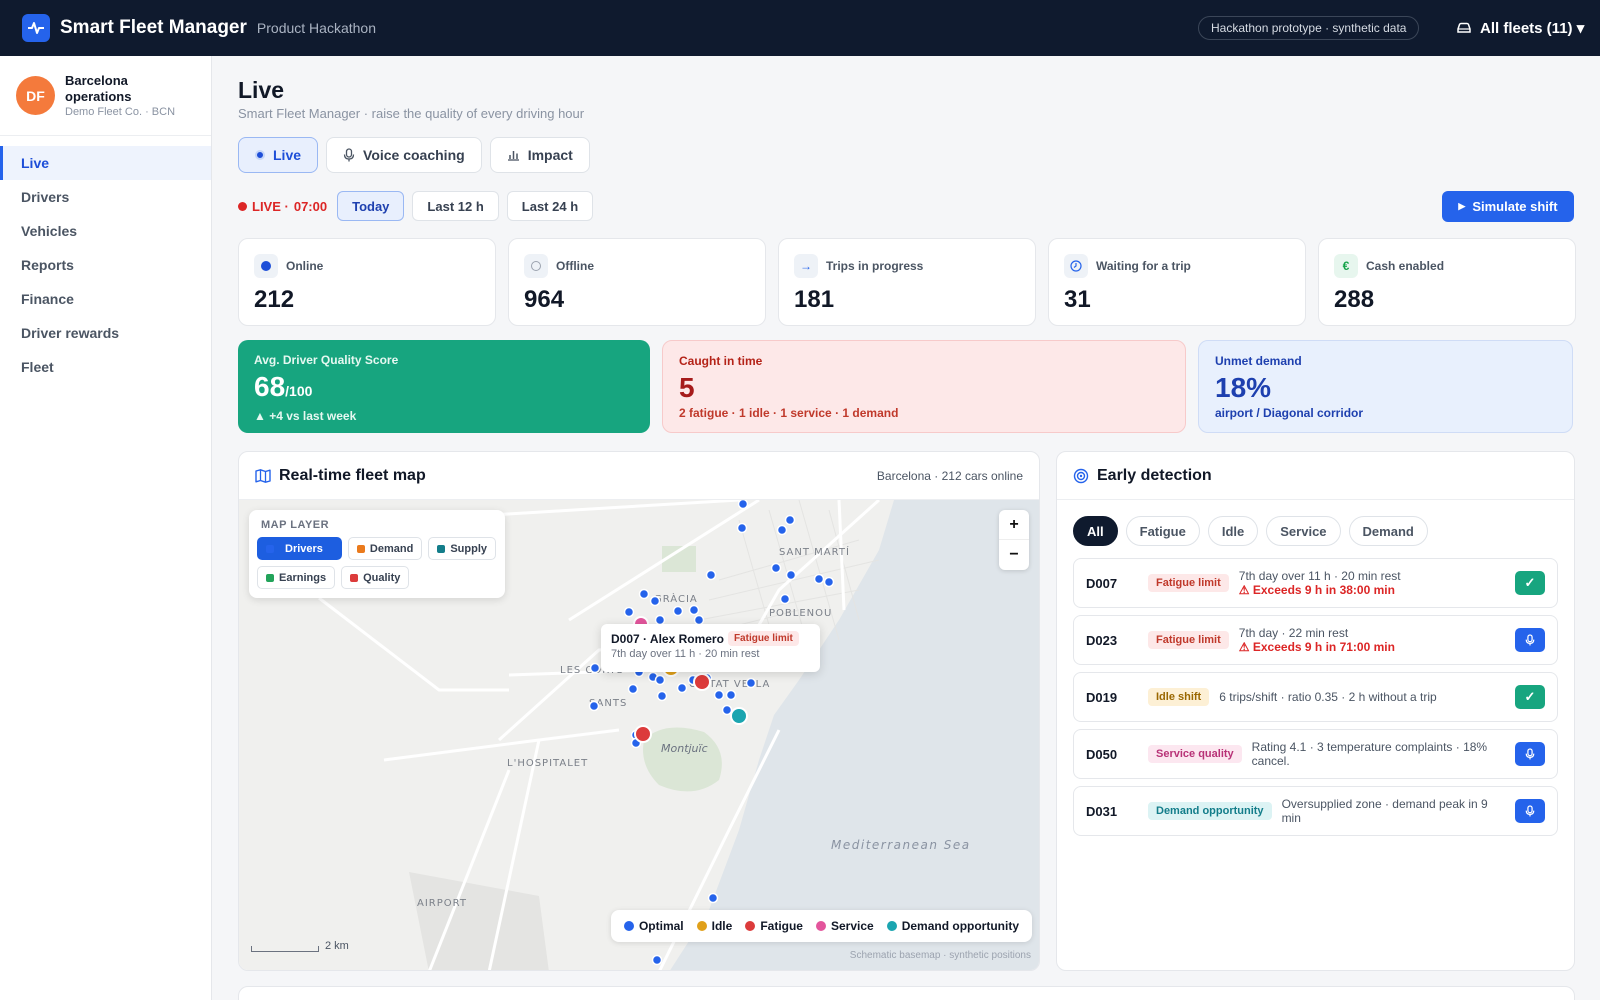  Describe the element at coordinates (1195, 754) in the screenshot. I see `alert-tag: Service quality` at that location.